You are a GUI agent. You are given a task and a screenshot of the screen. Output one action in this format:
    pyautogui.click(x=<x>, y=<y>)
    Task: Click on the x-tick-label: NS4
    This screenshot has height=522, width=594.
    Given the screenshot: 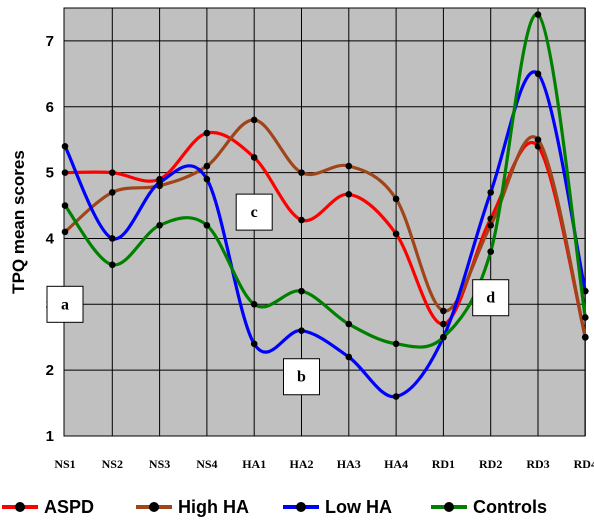 What is the action you would take?
    pyautogui.click(x=206, y=464)
    